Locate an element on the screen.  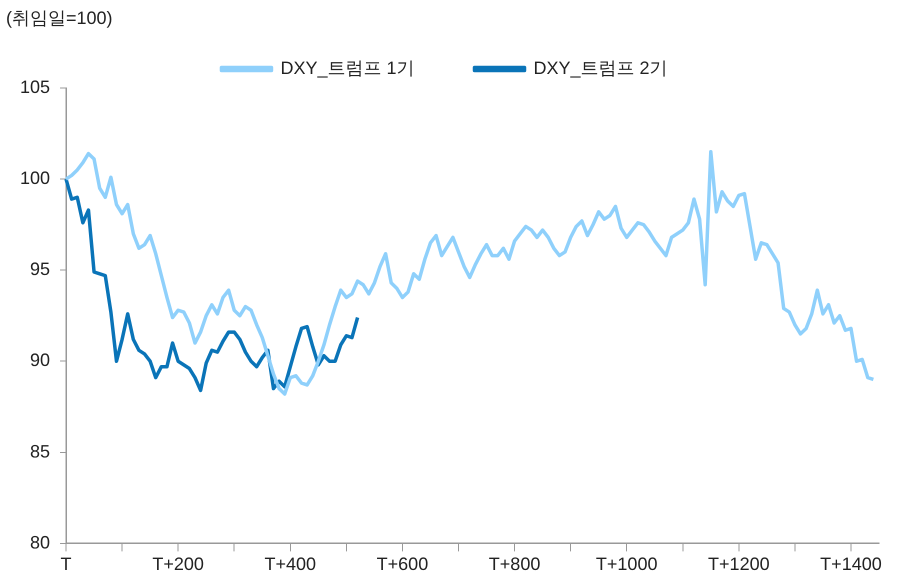
y-tick-label: 95 is located at coordinates (40, 269).